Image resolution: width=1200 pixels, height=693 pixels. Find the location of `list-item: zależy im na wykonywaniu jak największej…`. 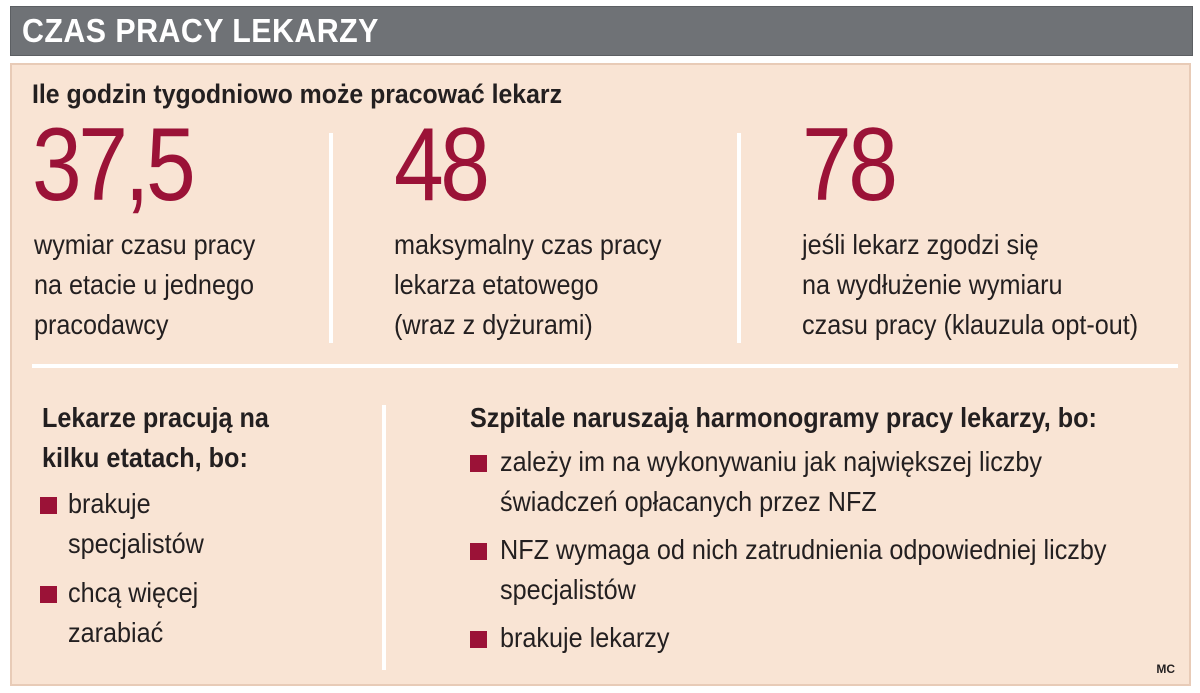

list-item: zależy im na wykonywaniu jak największej… is located at coordinates (771, 482).